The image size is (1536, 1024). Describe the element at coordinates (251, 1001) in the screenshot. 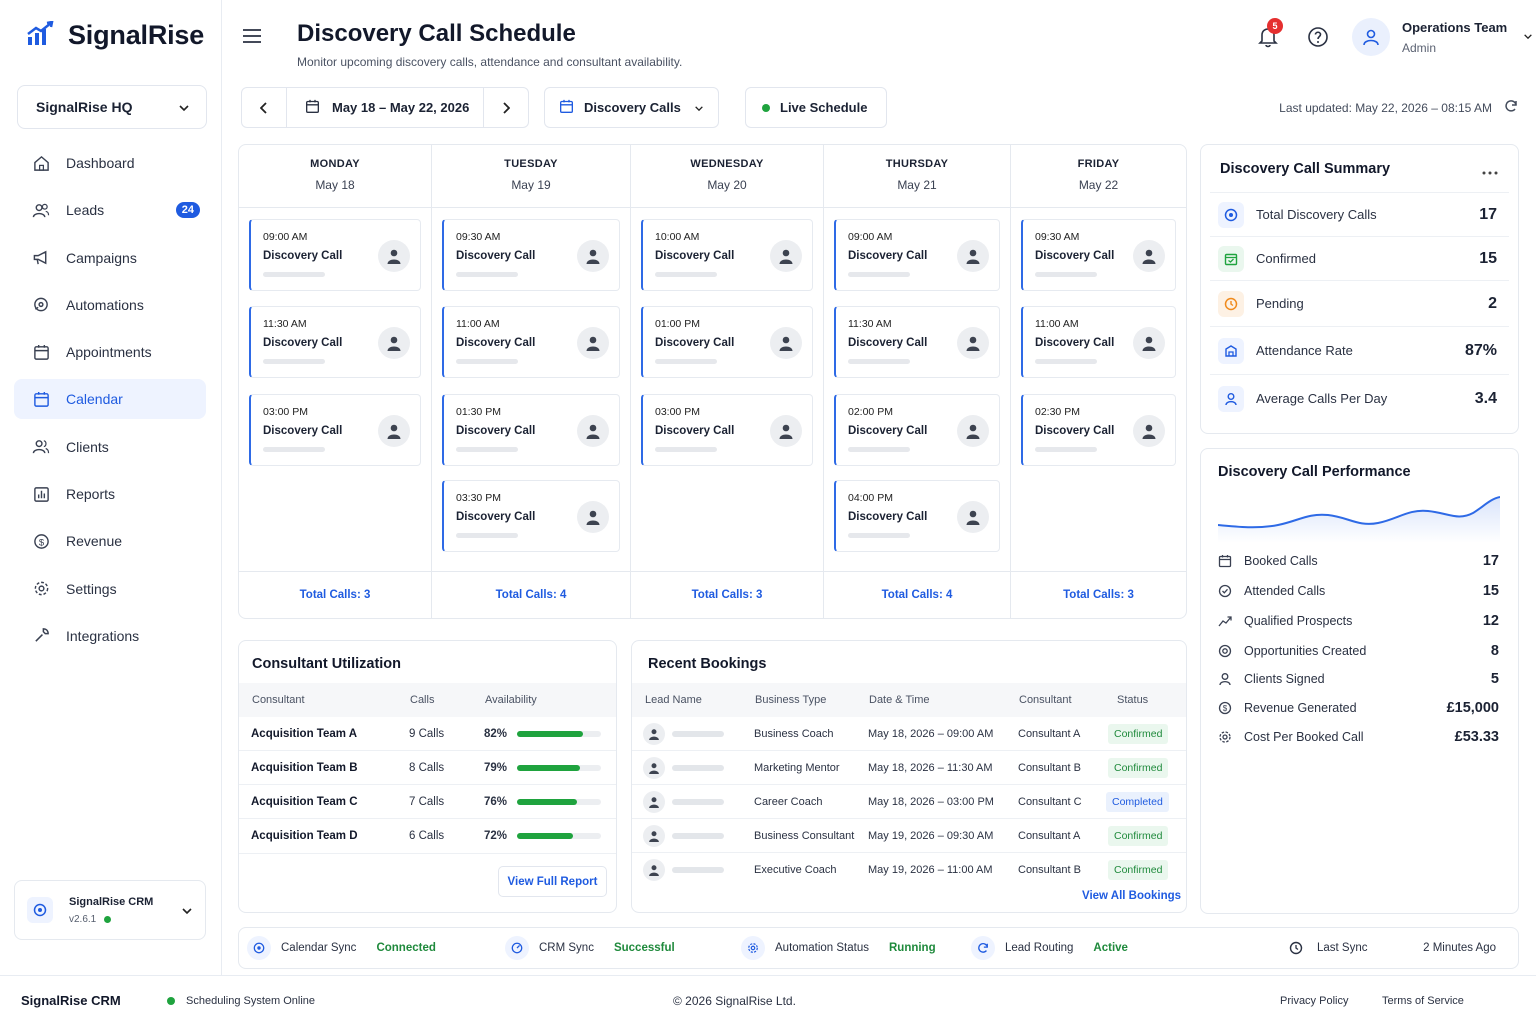

I see `footer-status: Scheduling System Online` at that location.